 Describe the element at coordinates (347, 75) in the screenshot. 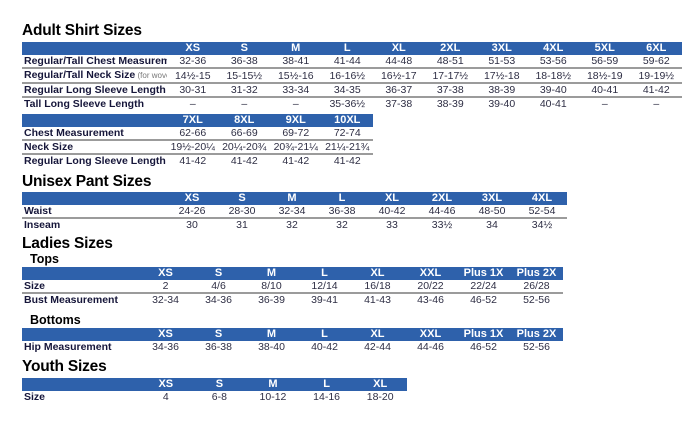

I see `size-value-cell: 16-16½` at that location.